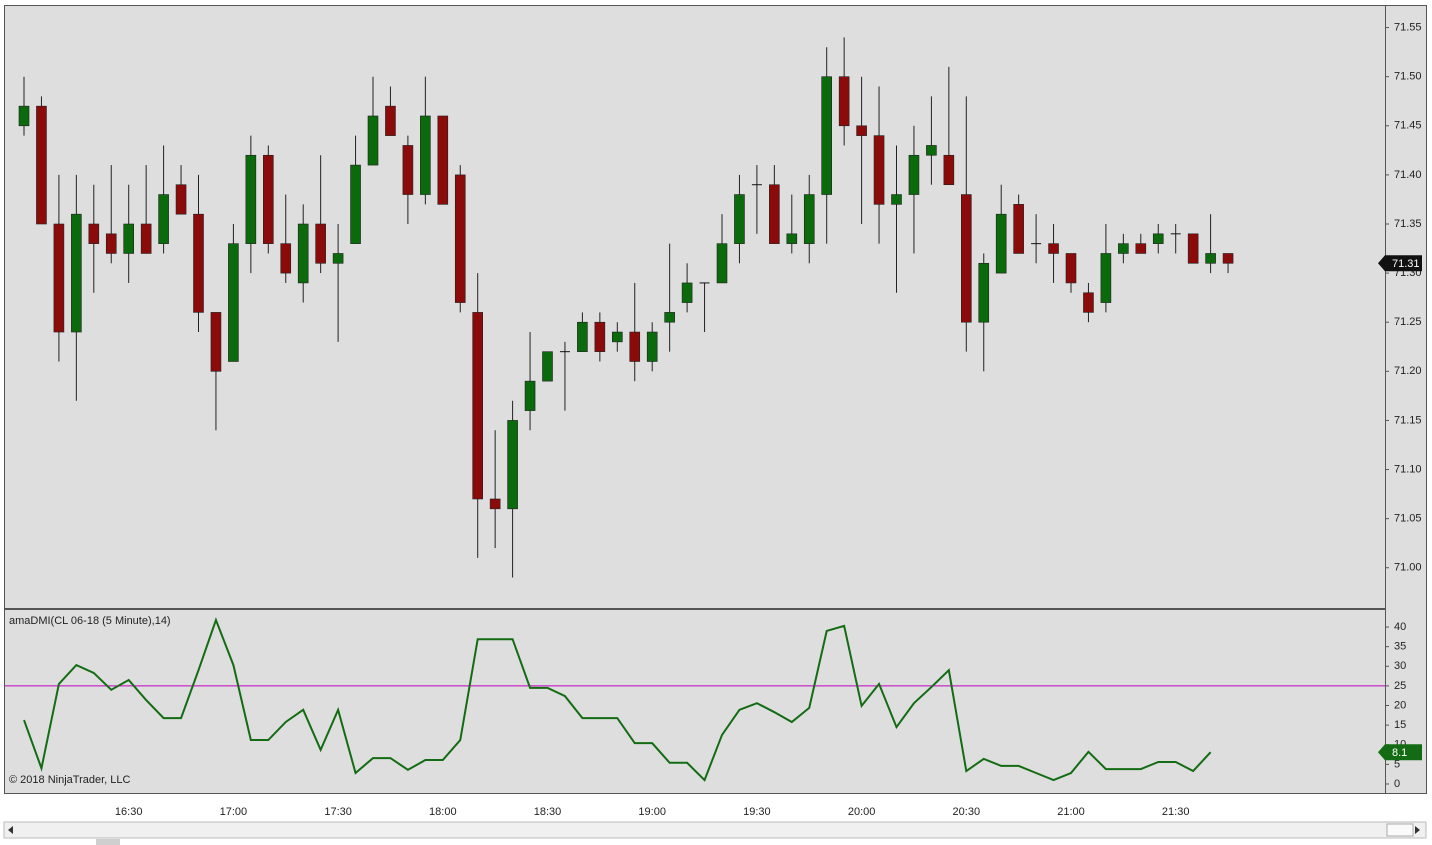  What do you see at coordinates (862, 812) in the screenshot?
I see `x-tick-label: 20:00` at bounding box center [862, 812].